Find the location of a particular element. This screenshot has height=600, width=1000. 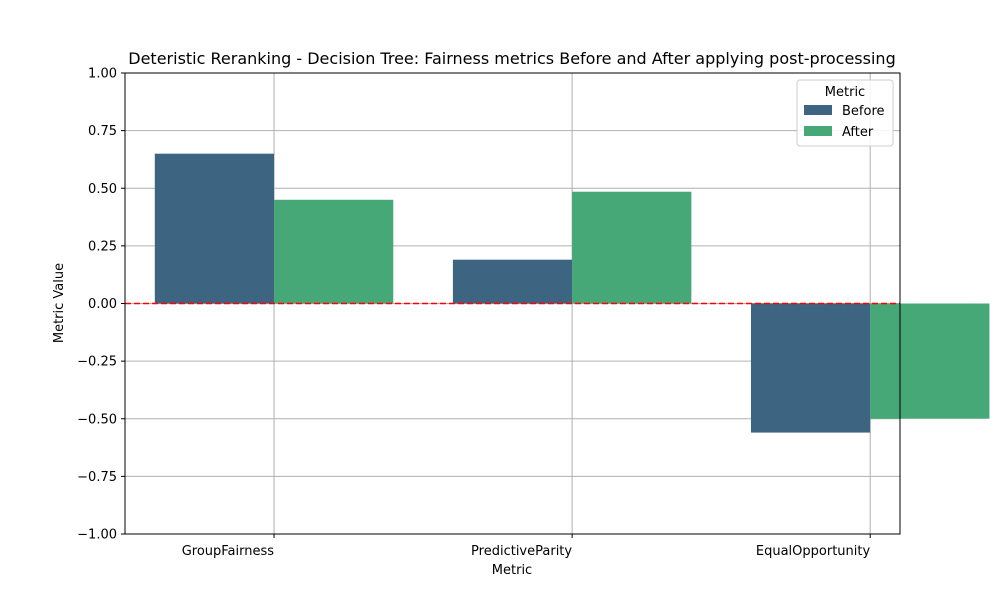

y-tick-label: −0.50 is located at coordinates (97, 419).